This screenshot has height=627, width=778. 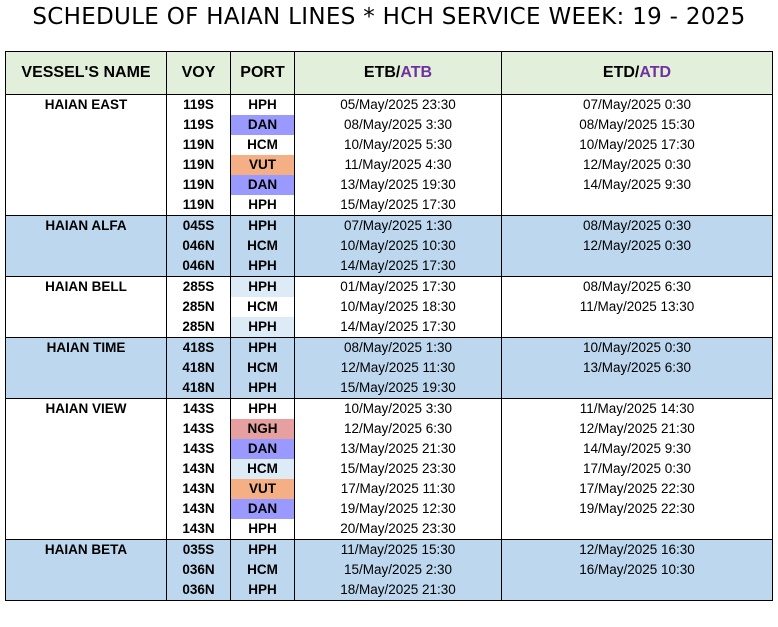 I want to click on voy-cell: 035S, so click(x=198, y=549).